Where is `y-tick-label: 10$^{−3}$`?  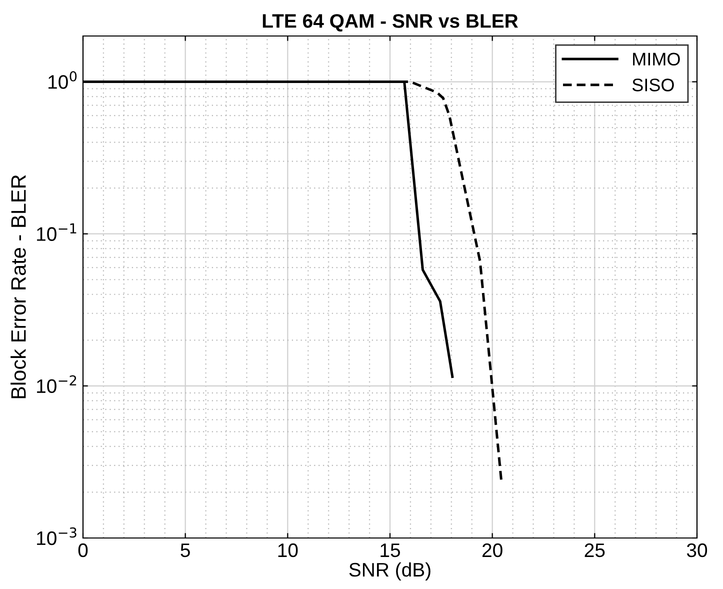 y-tick-label: 10$^{−3}$ is located at coordinates (56, 536).